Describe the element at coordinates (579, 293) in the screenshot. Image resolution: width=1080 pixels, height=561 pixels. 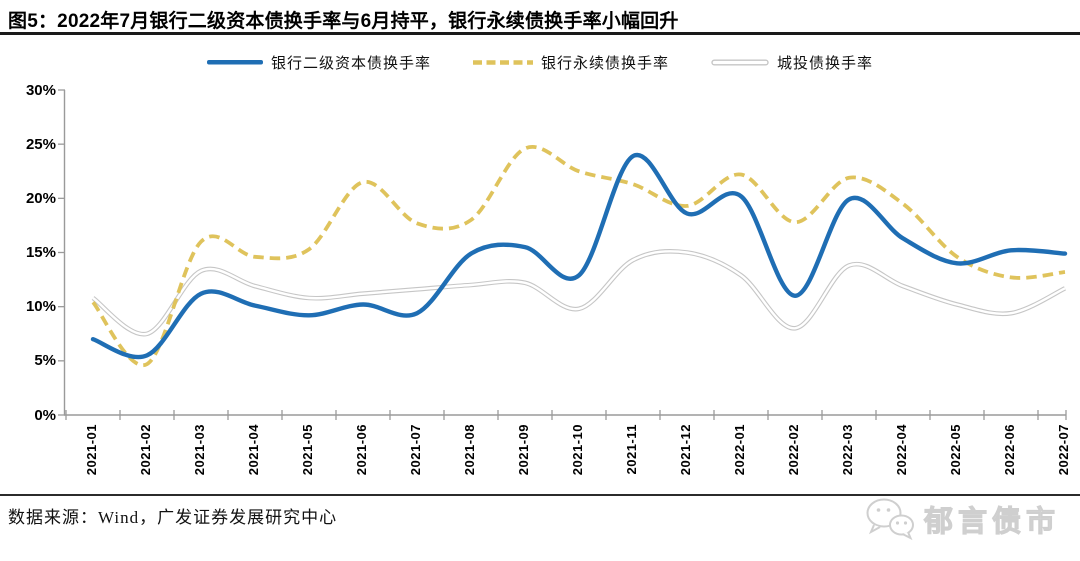
I see `series-chengtou-bond-line-core` at that location.